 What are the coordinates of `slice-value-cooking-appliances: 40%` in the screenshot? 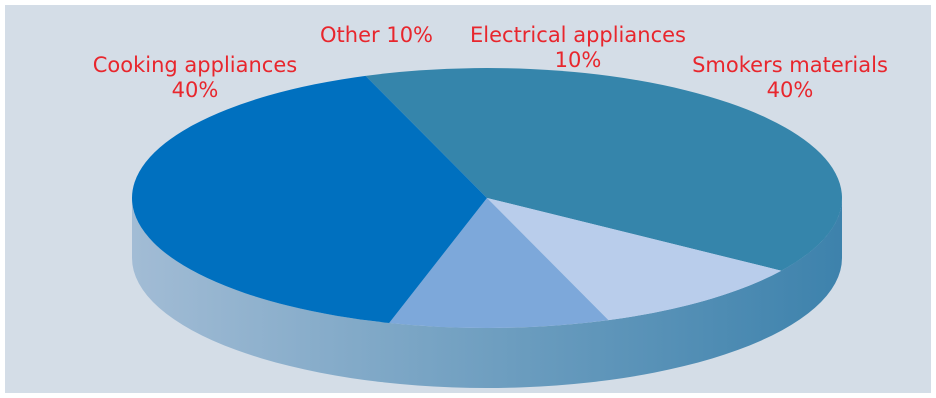 It's located at (195, 90).